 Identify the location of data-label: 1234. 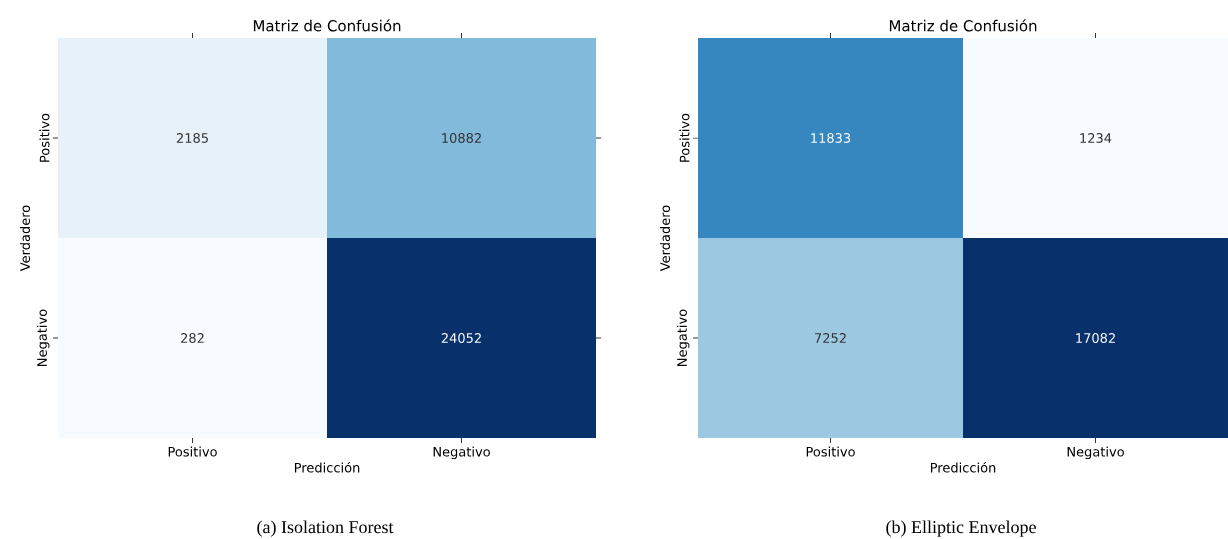
(1096, 138).